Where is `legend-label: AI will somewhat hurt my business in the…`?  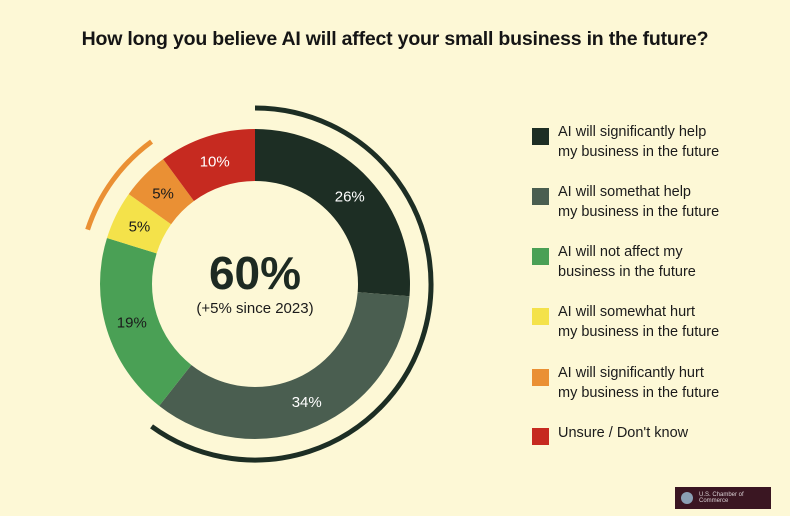 legend-label: AI will somewhat hurt my business in the… is located at coordinates (639, 322).